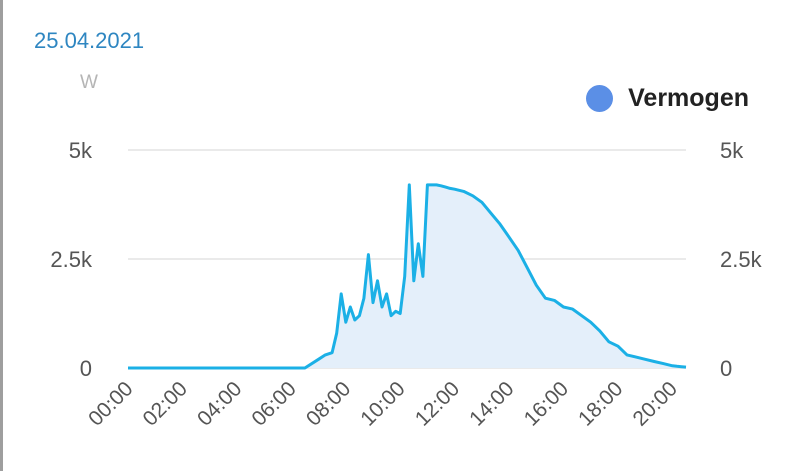 The height and width of the screenshot is (471, 800). Describe the element at coordinates (71, 259) in the screenshot. I see `y-tick-label-left: 2.5k` at that location.